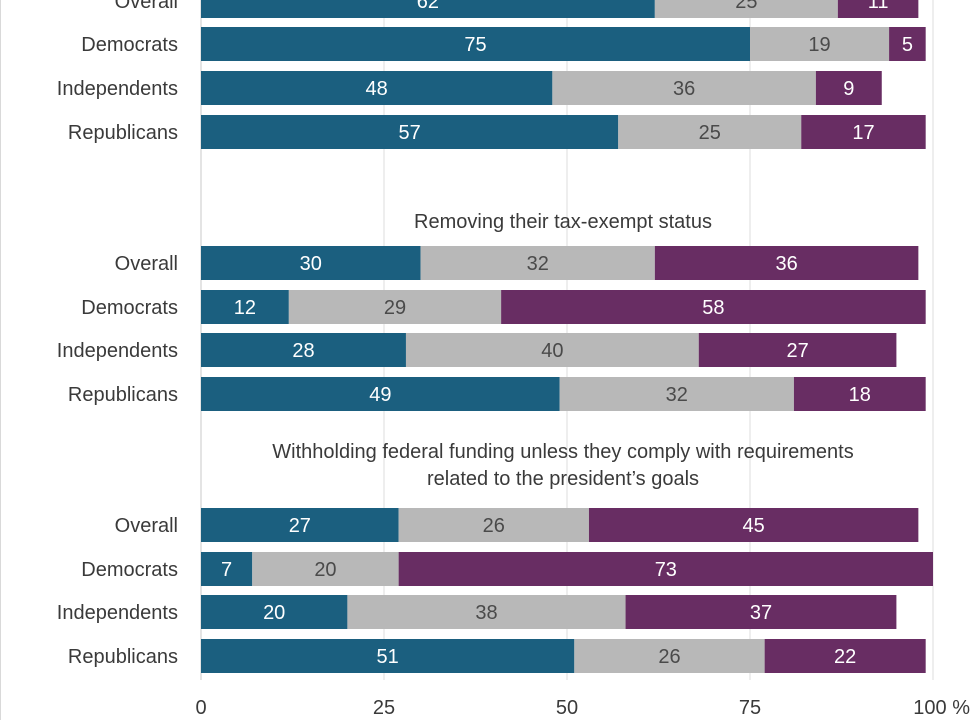 This screenshot has width=980, height=720. I want to click on data-label-oppose-2-independents: 37, so click(761, 613).